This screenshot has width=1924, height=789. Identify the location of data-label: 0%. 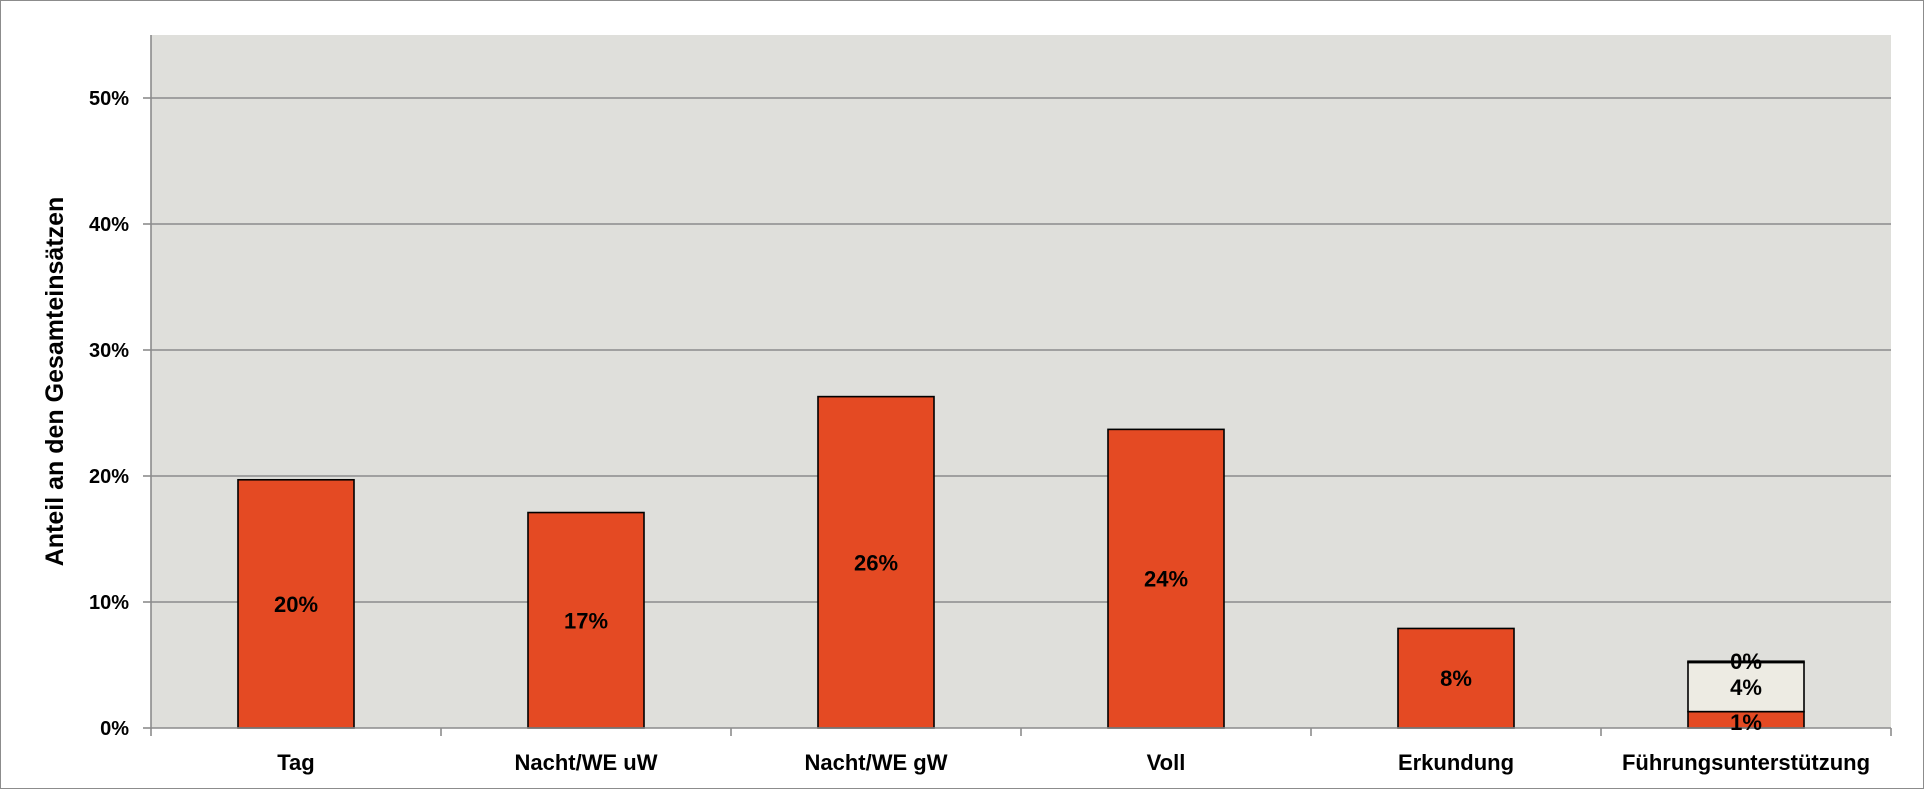
(1746, 661).